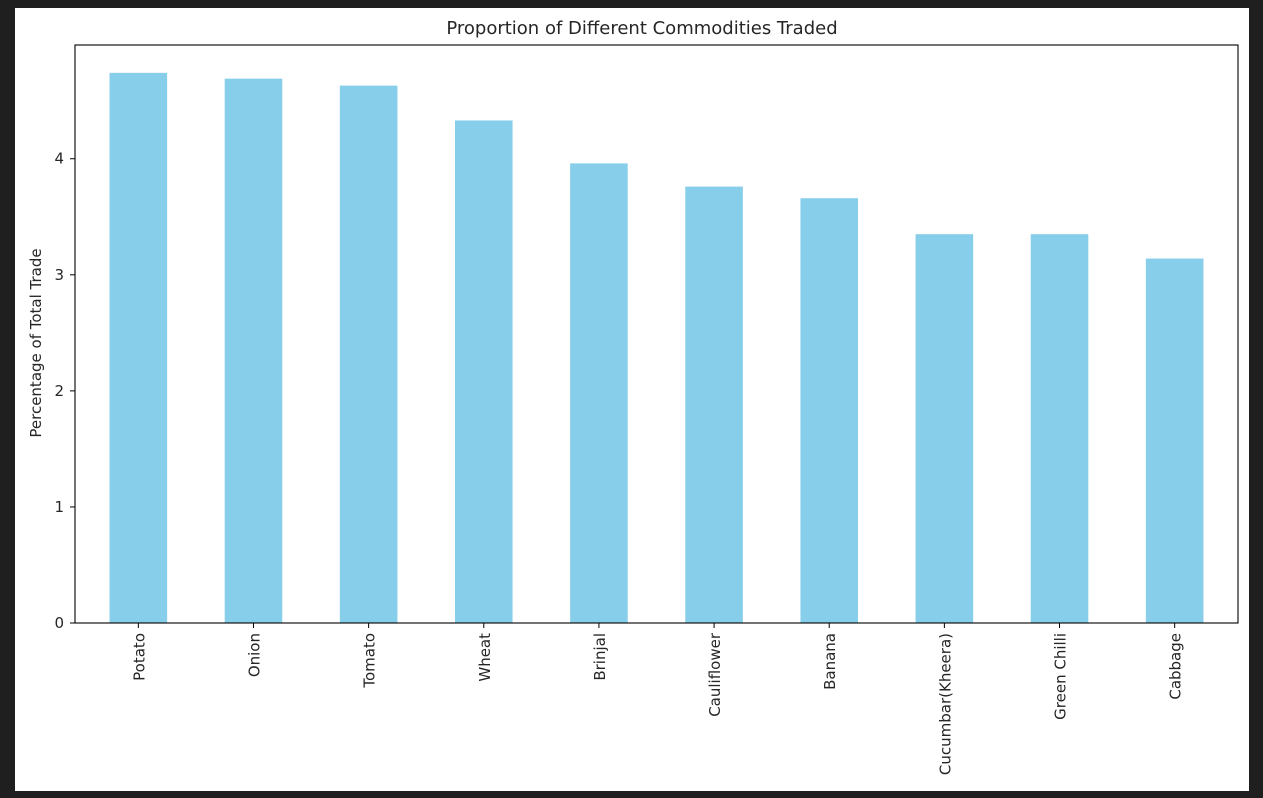 Image resolution: width=1263 pixels, height=798 pixels. Describe the element at coordinates (139, 657) in the screenshot. I see `x-tick-label: Potato` at that location.